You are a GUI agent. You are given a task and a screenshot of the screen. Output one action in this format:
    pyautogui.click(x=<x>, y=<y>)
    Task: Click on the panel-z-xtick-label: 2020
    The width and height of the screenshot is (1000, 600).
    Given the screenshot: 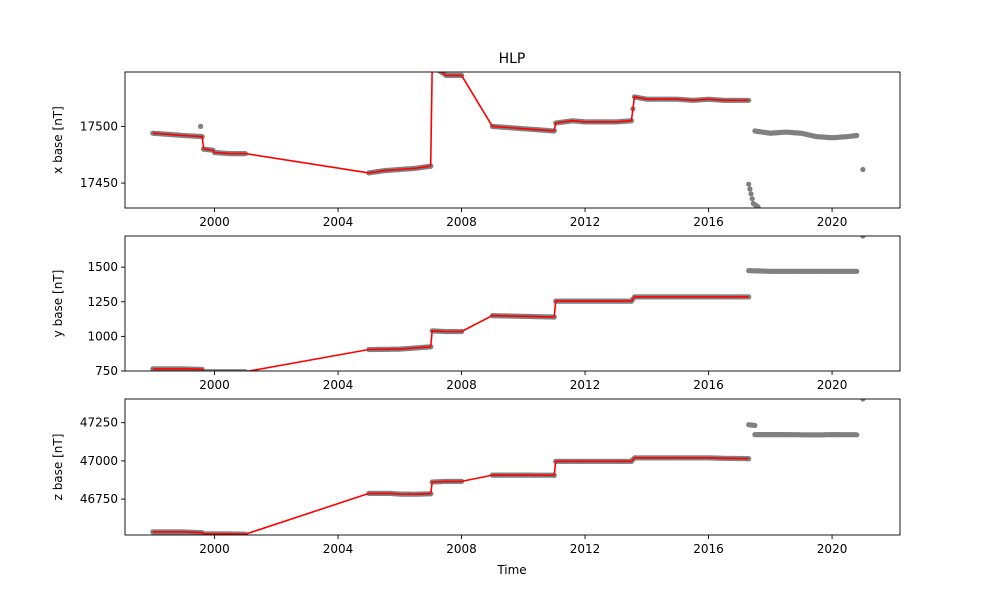 What is the action you would take?
    pyautogui.click(x=832, y=549)
    